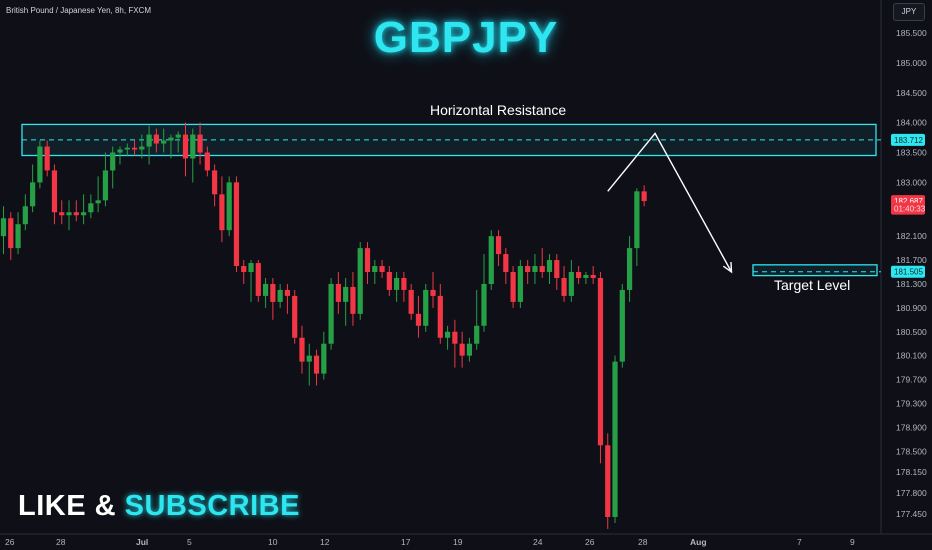 The width and height of the screenshot is (932, 550). What do you see at coordinates (498, 110) in the screenshot?
I see `resistance-label: Horizontal Resistance` at bounding box center [498, 110].